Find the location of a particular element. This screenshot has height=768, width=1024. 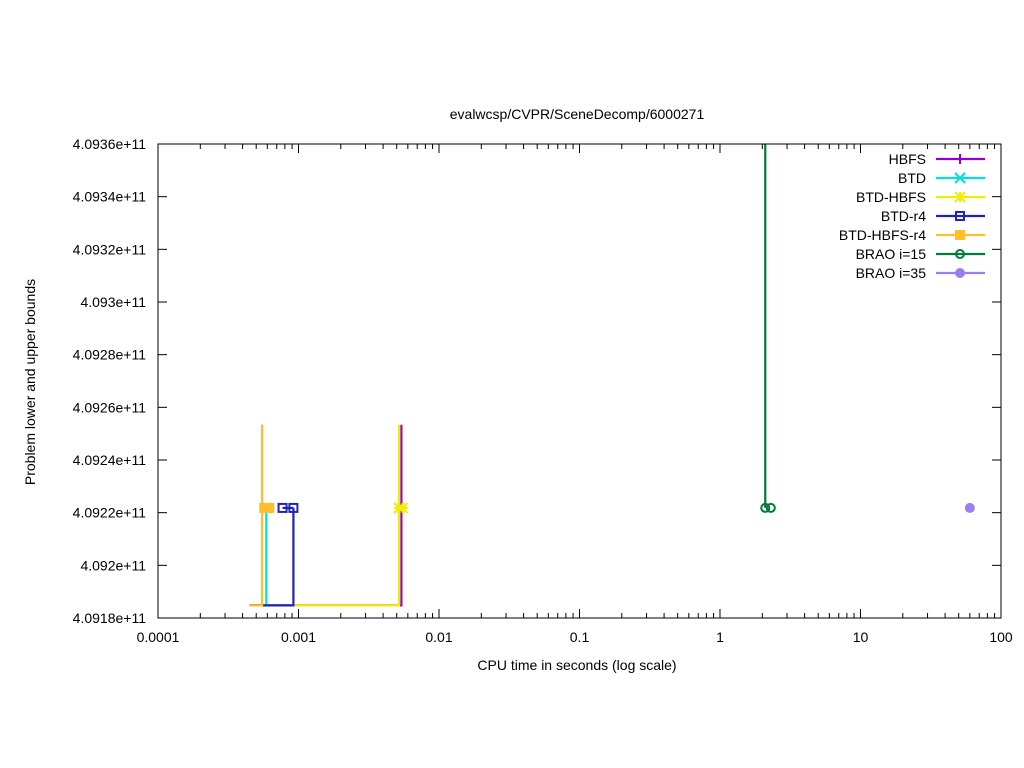

legend-item: BRAO i=35 is located at coordinates (920, 273).